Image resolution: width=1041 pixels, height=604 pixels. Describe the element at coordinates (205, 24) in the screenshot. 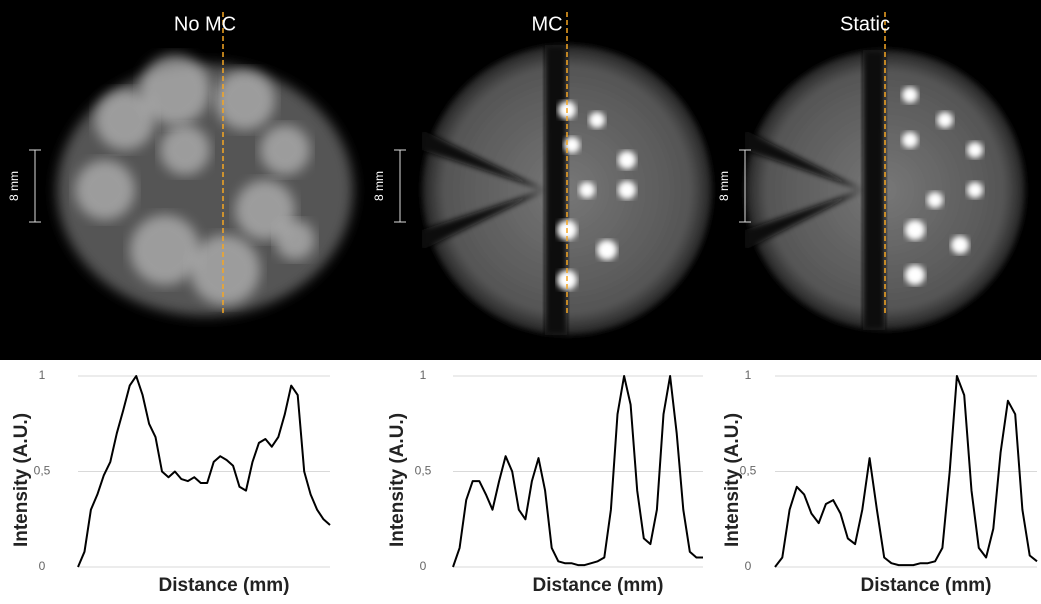

I see `image-title: No MC` at that location.